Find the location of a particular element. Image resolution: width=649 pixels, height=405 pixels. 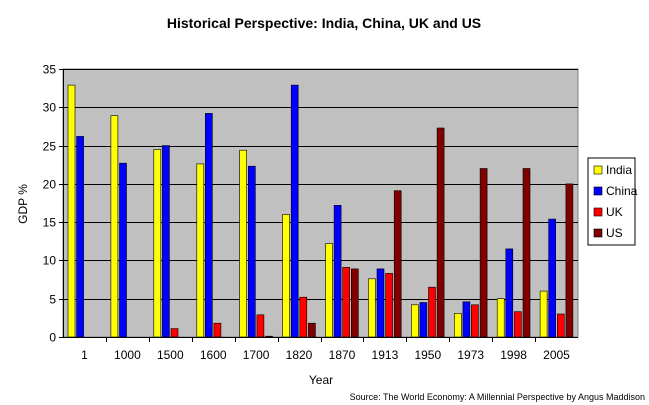

y-tick-label: 30 is located at coordinates (50, 108).